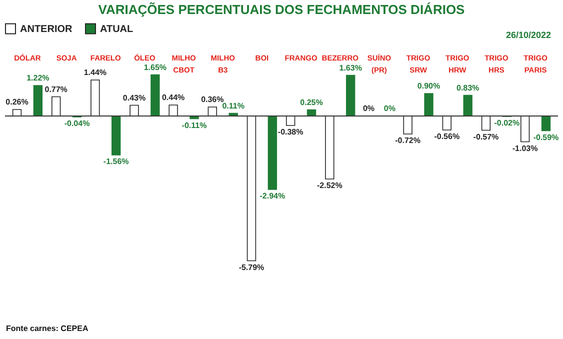 The image size is (563, 339). What do you see at coordinates (525, 148) in the screenshot?
I see `data-label: -1.03%` at bounding box center [525, 148].